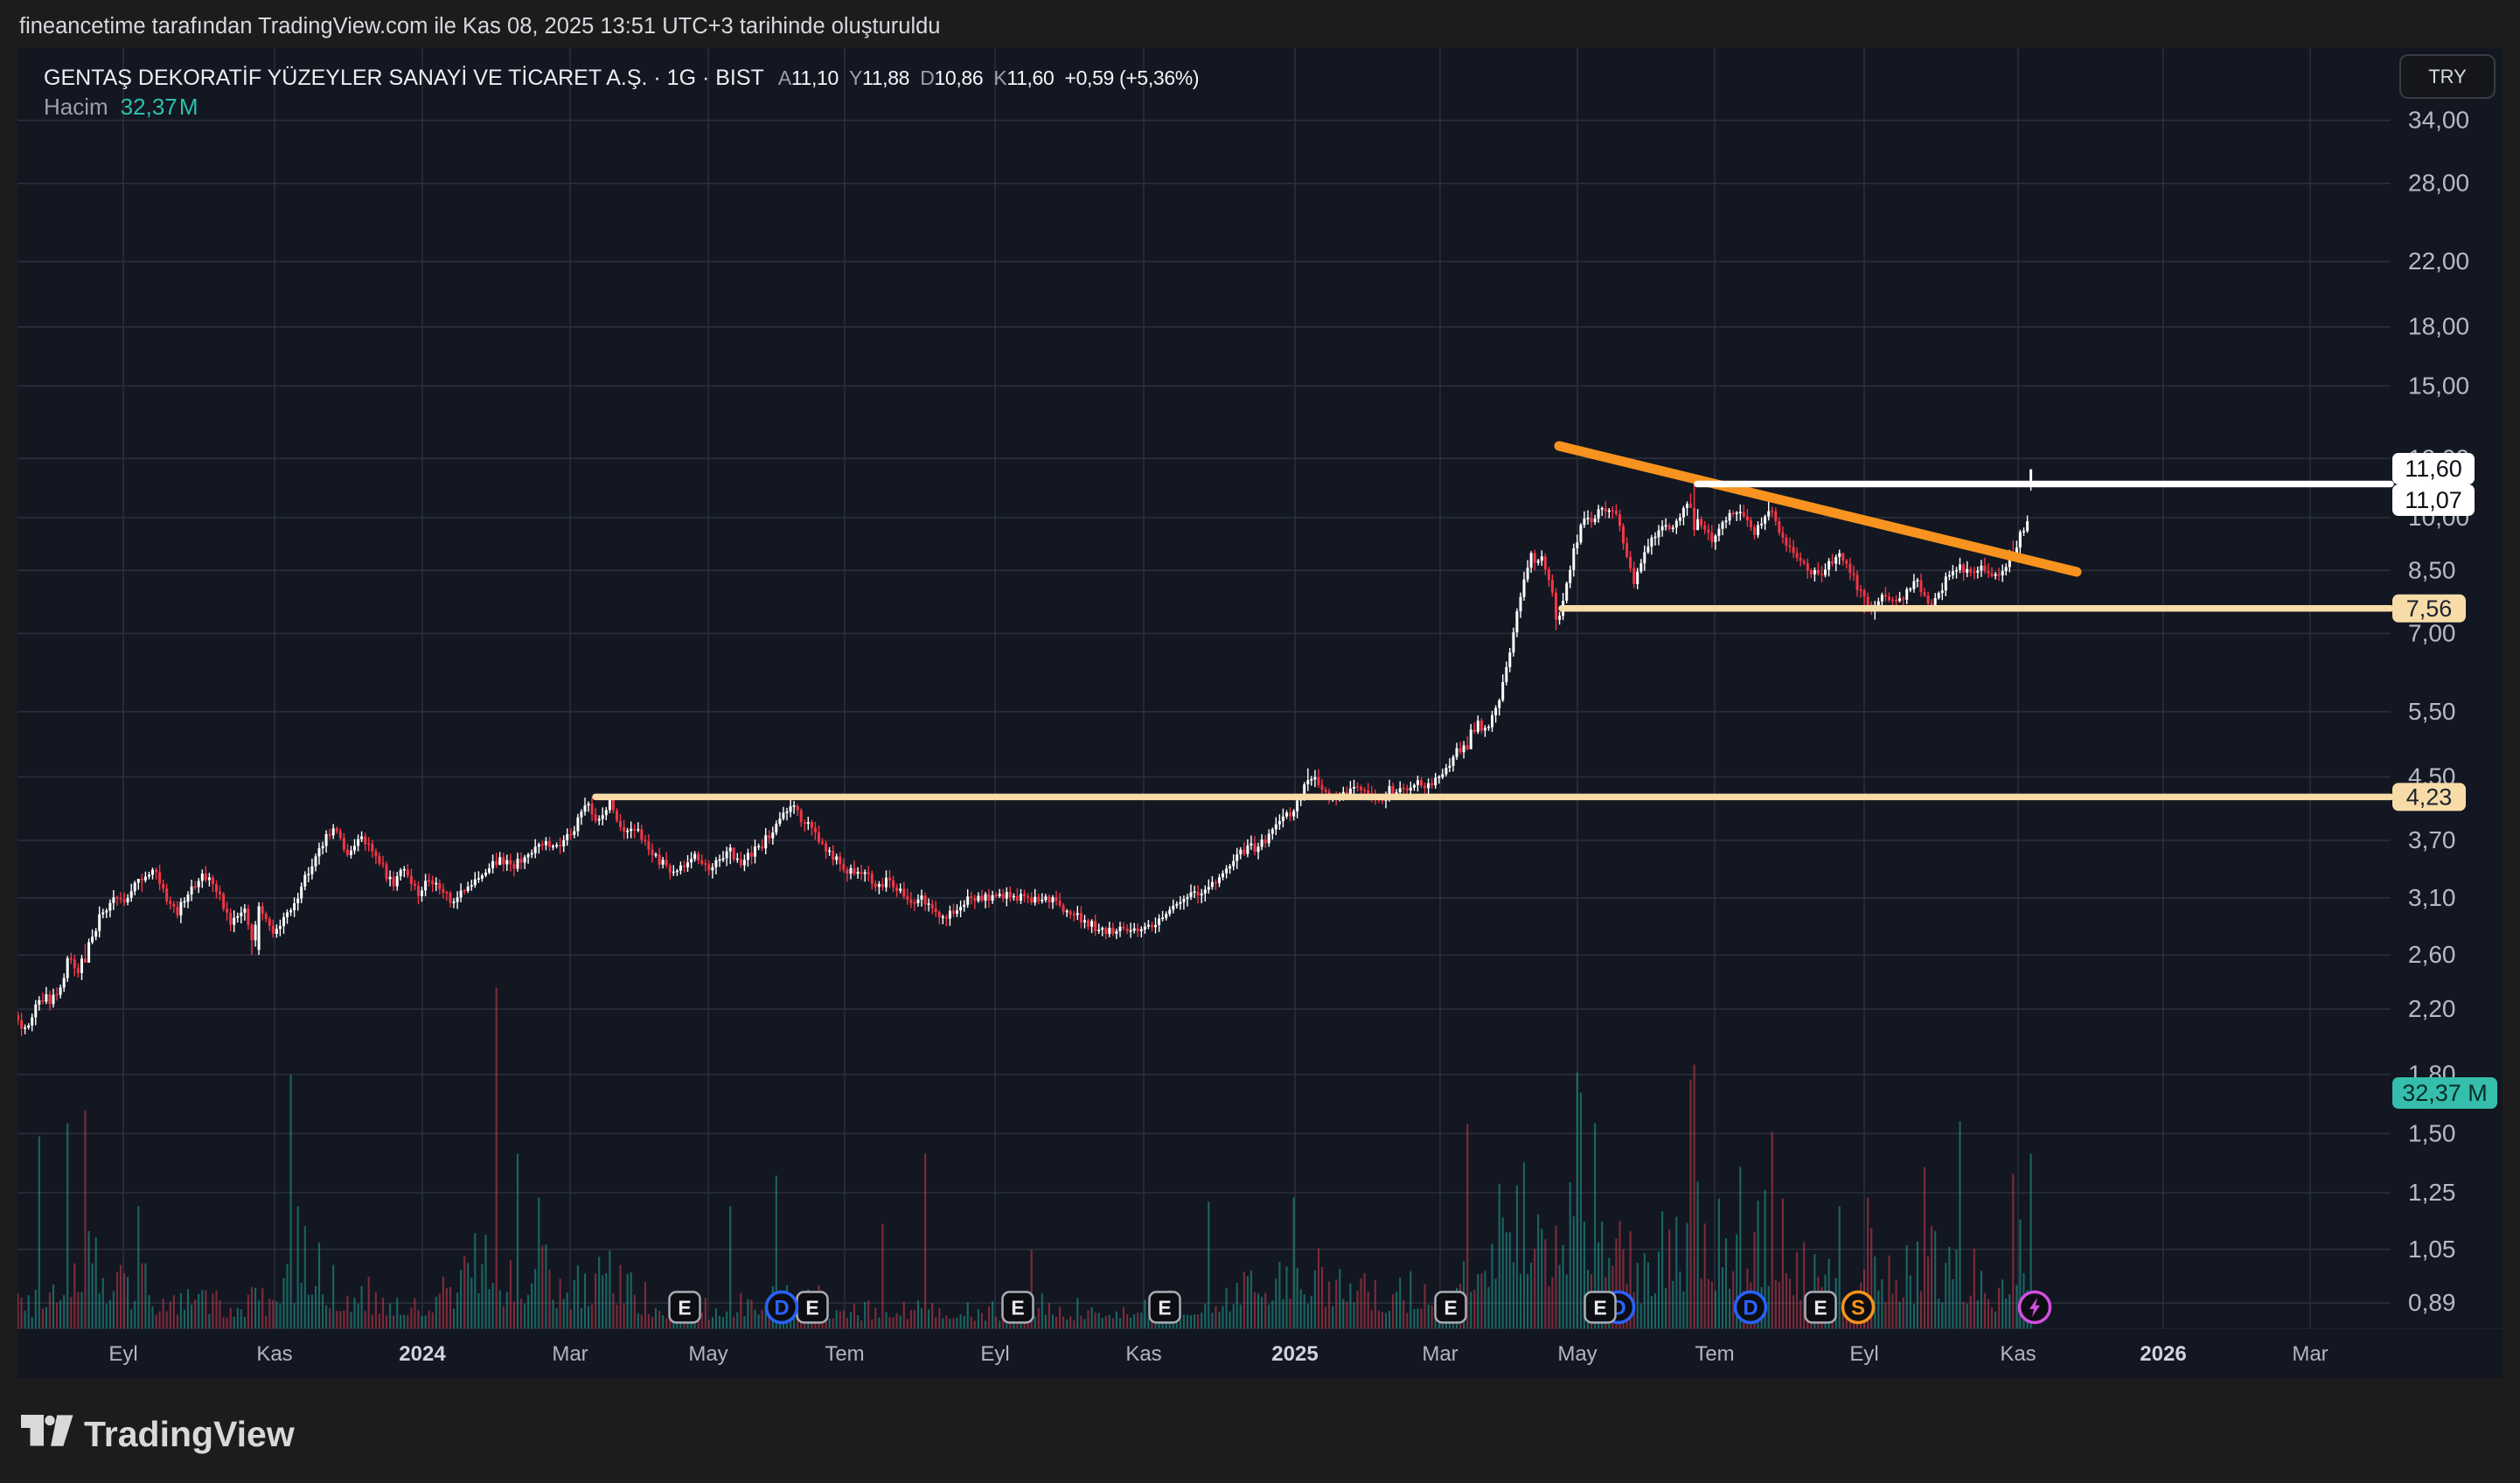 The width and height of the screenshot is (2520, 1483). What do you see at coordinates (2438, 385) in the screenshot?
I see `svg-text: 15,00` at bounding box center [2438, 385].